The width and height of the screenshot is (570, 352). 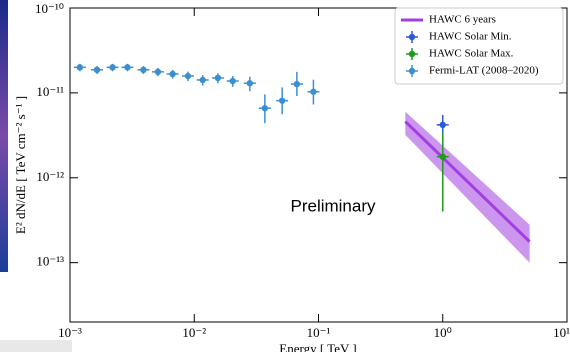 I want to click on x-tick-label: 10¹, so click(x=561, y=332).